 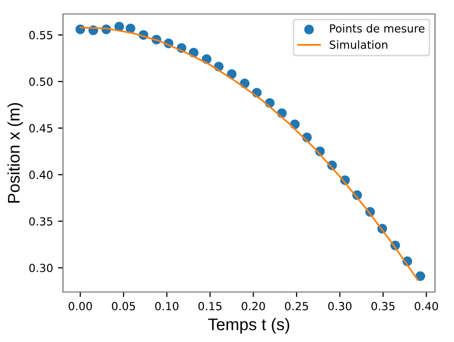 I want to click on legend-label: Points de mesure, so click(x=377, y=28).